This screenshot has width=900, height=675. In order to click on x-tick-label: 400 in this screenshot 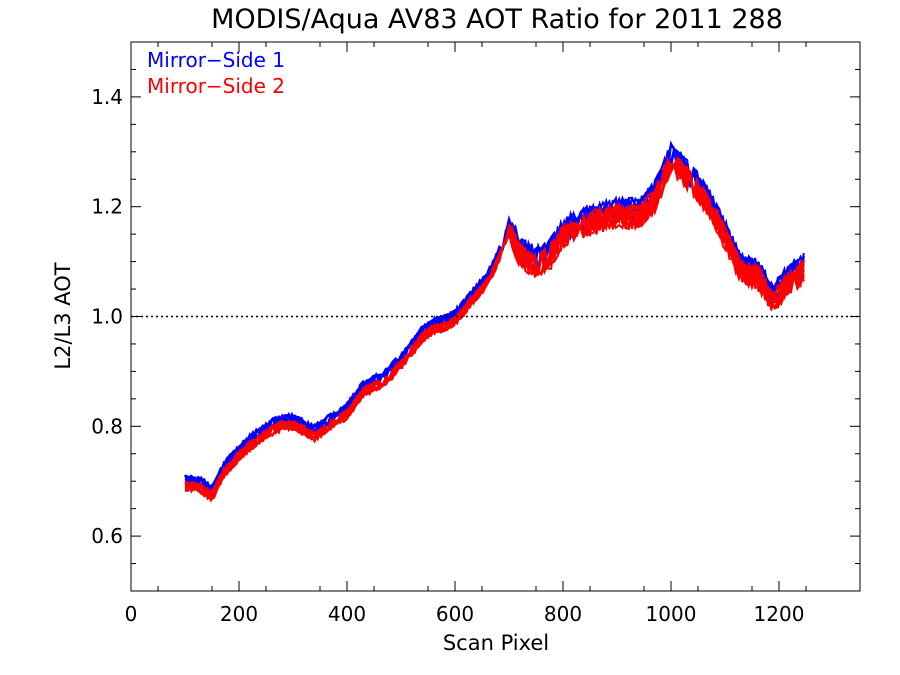, I will do `click(347, 614)`.